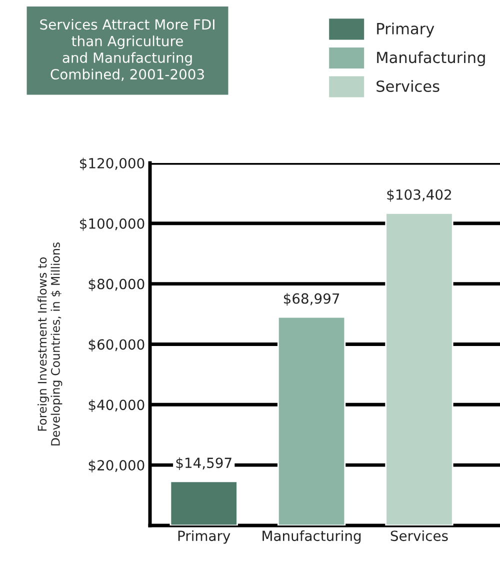 The height and width of the screenshot is (562, 500). What do you see at coordinates (431, 58) in the screenshot?
I see `legend-label: Manufacturing` at bounding box center [431, 58].